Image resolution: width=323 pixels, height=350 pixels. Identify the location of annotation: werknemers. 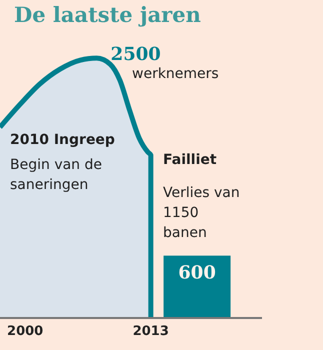
(176, 74).